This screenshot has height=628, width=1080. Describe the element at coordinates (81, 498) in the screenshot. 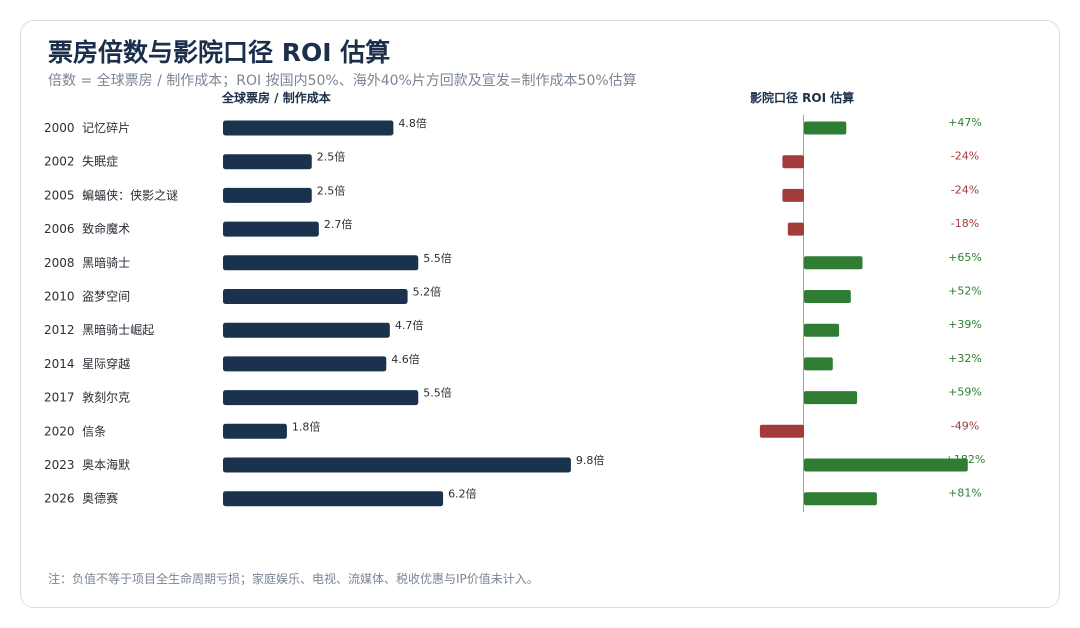

I see `category-label: 2026 奥德赛` at that location.